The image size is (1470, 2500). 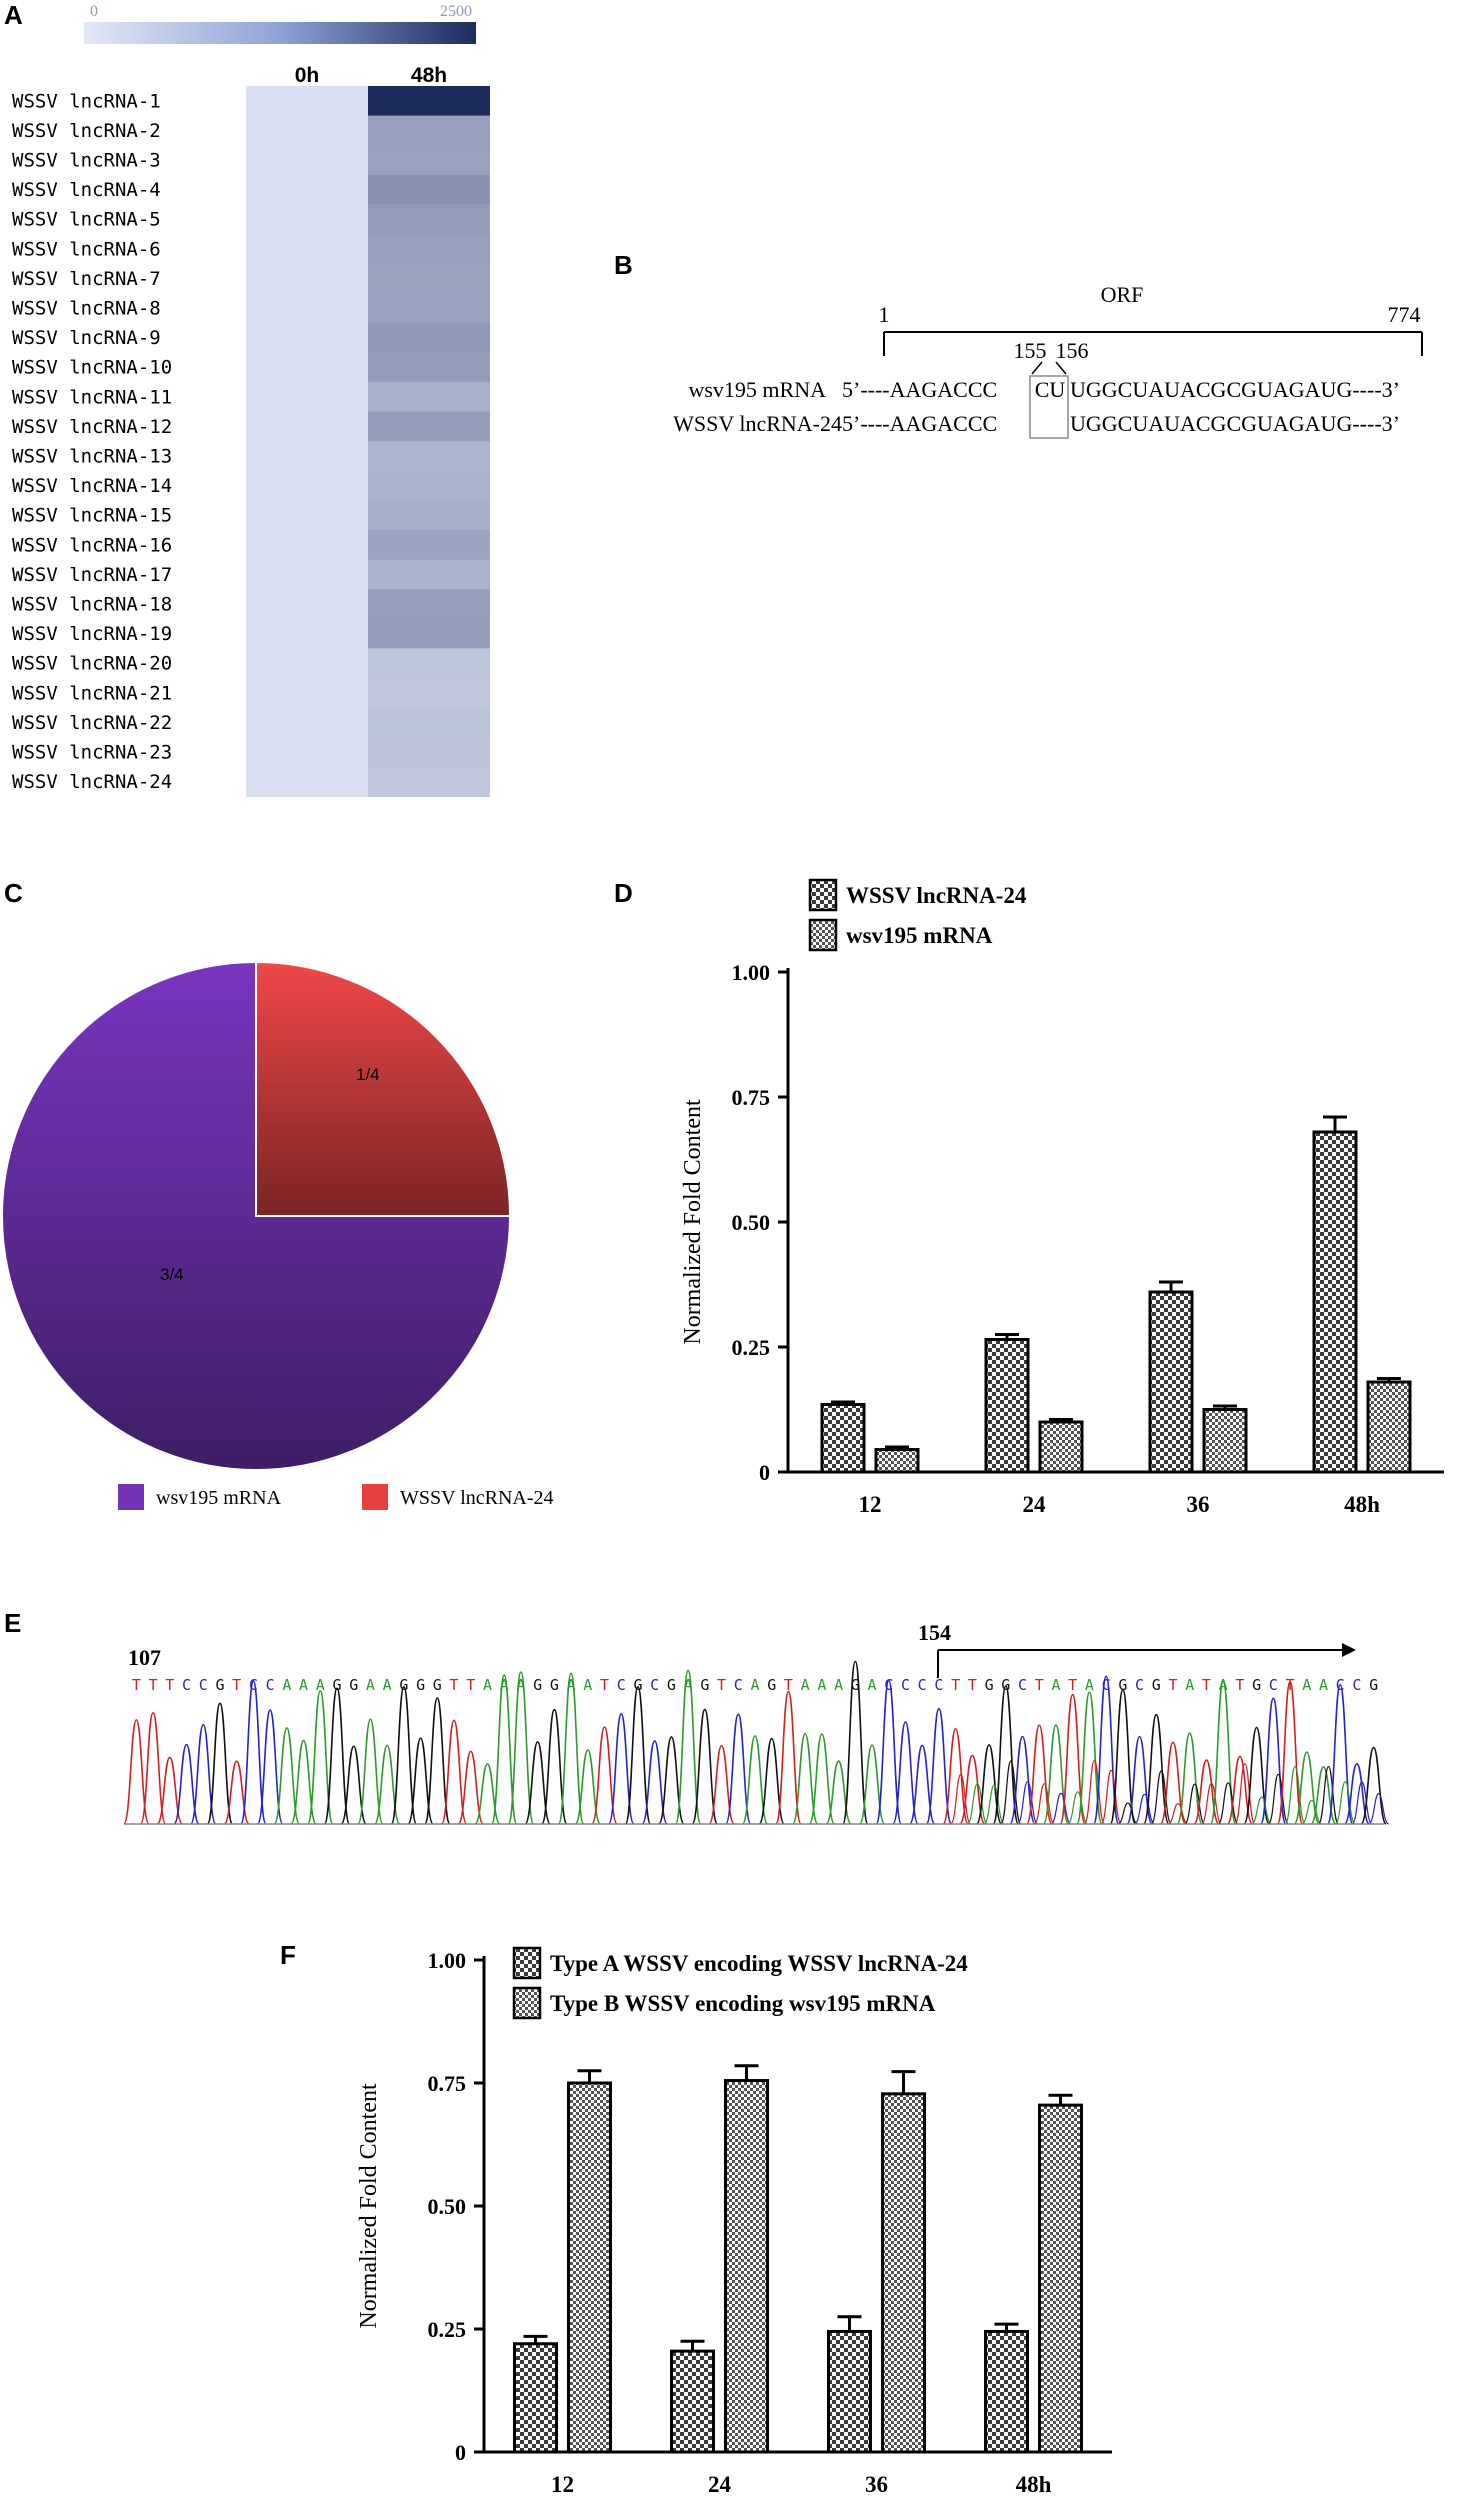 I want to click on heatmap-row-label: WSSV lncRNA-20, so click(x=92, y=664).